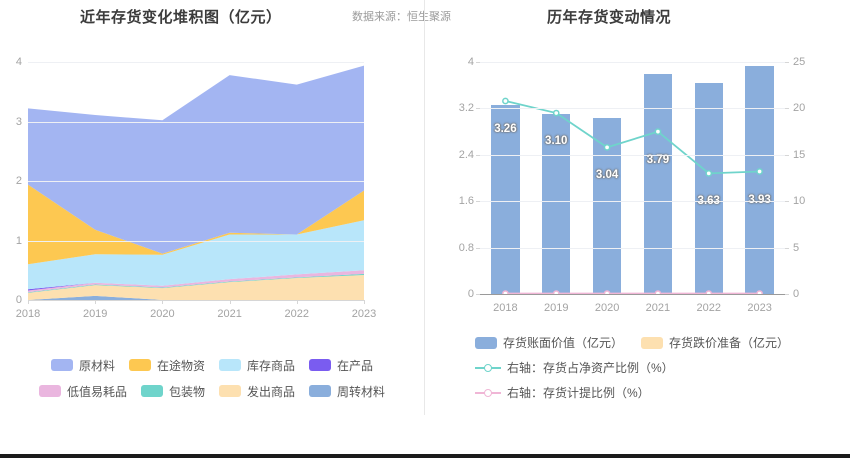  Describe the element at coordinates (505, 128) in the screenshot. I see `bar-value-label: 3.26` at that location.